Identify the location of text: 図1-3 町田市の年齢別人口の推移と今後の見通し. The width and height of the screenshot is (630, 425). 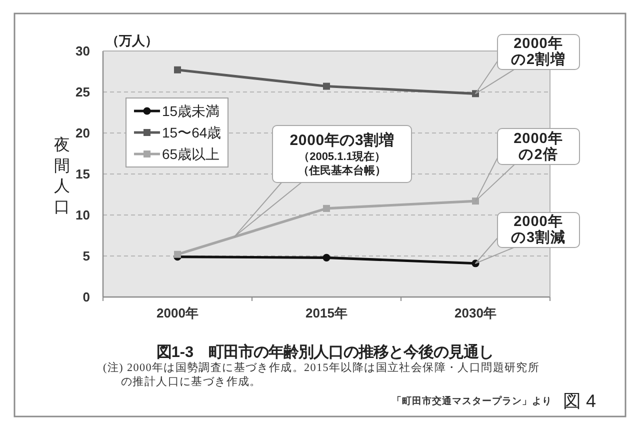
(325, 352).